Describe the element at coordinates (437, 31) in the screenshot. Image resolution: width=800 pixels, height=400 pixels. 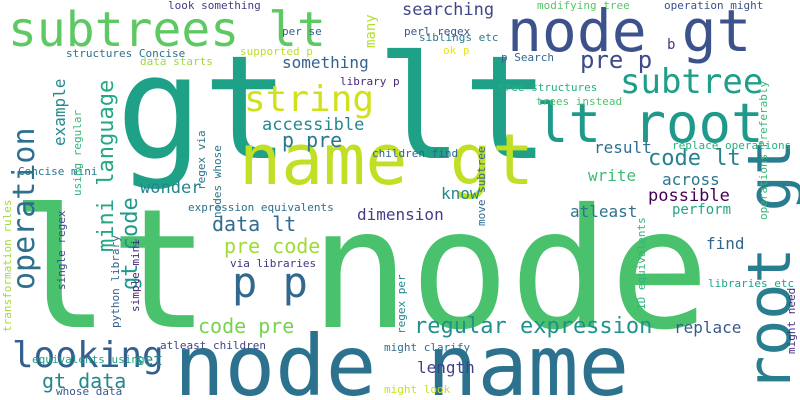
I see `word-perl-regex: perl regex` at that location.